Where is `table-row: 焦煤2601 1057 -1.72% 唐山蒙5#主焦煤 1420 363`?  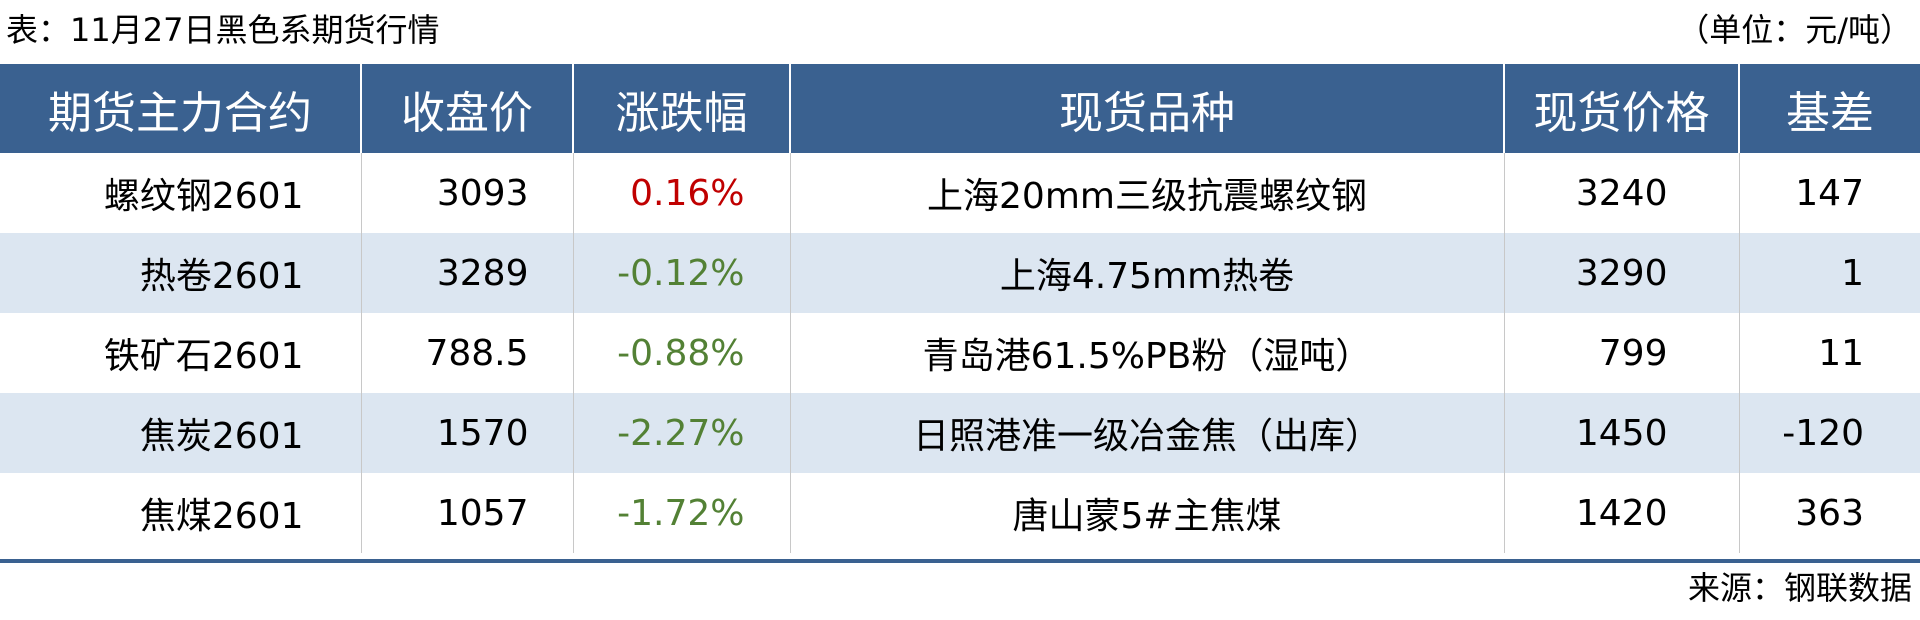 table-row: 焦煤2601 1057 -1.72% 唐山蒙5#主焦煤 1420 363 is located at coordinates (960, 513).